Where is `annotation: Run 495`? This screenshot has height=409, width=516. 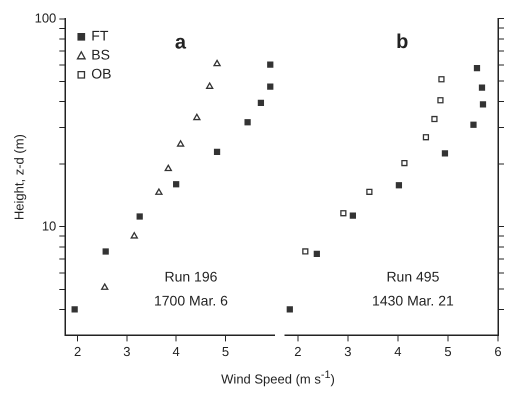
annotation: Run 495 is located at coordinates (413, 276).